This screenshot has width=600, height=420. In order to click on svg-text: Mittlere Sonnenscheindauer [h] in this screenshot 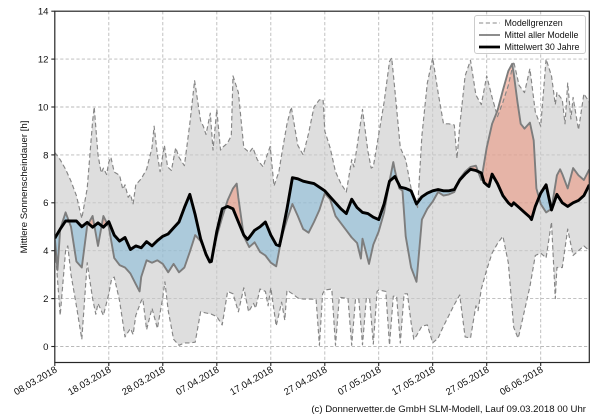, I will do `click(24, 187)`.